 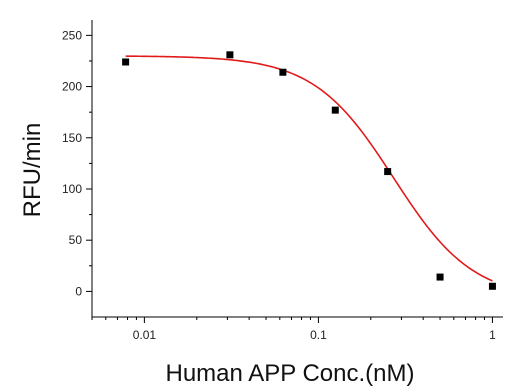 What do you see at coordinates (318, 335) in the screenshot?
I see `x-tick-label: 0.1` at bounding box center [318, 335].